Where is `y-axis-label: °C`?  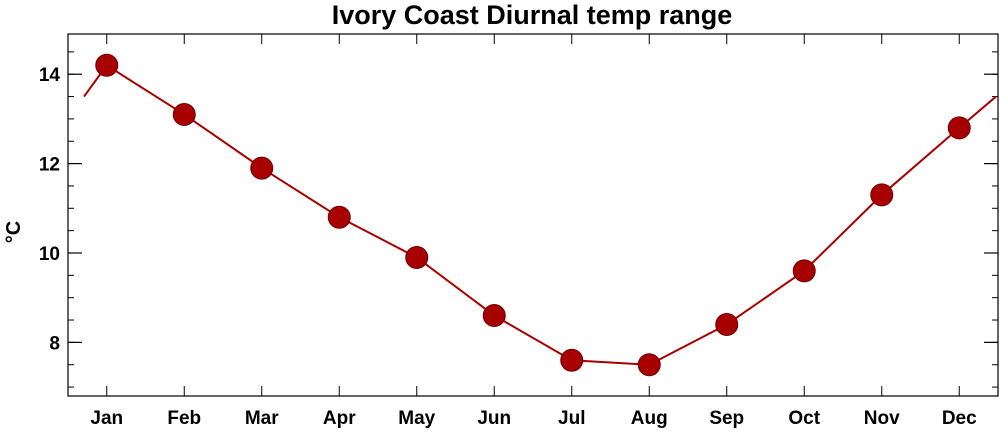
y-axis-label: °C is located at coordinates (14, 232).